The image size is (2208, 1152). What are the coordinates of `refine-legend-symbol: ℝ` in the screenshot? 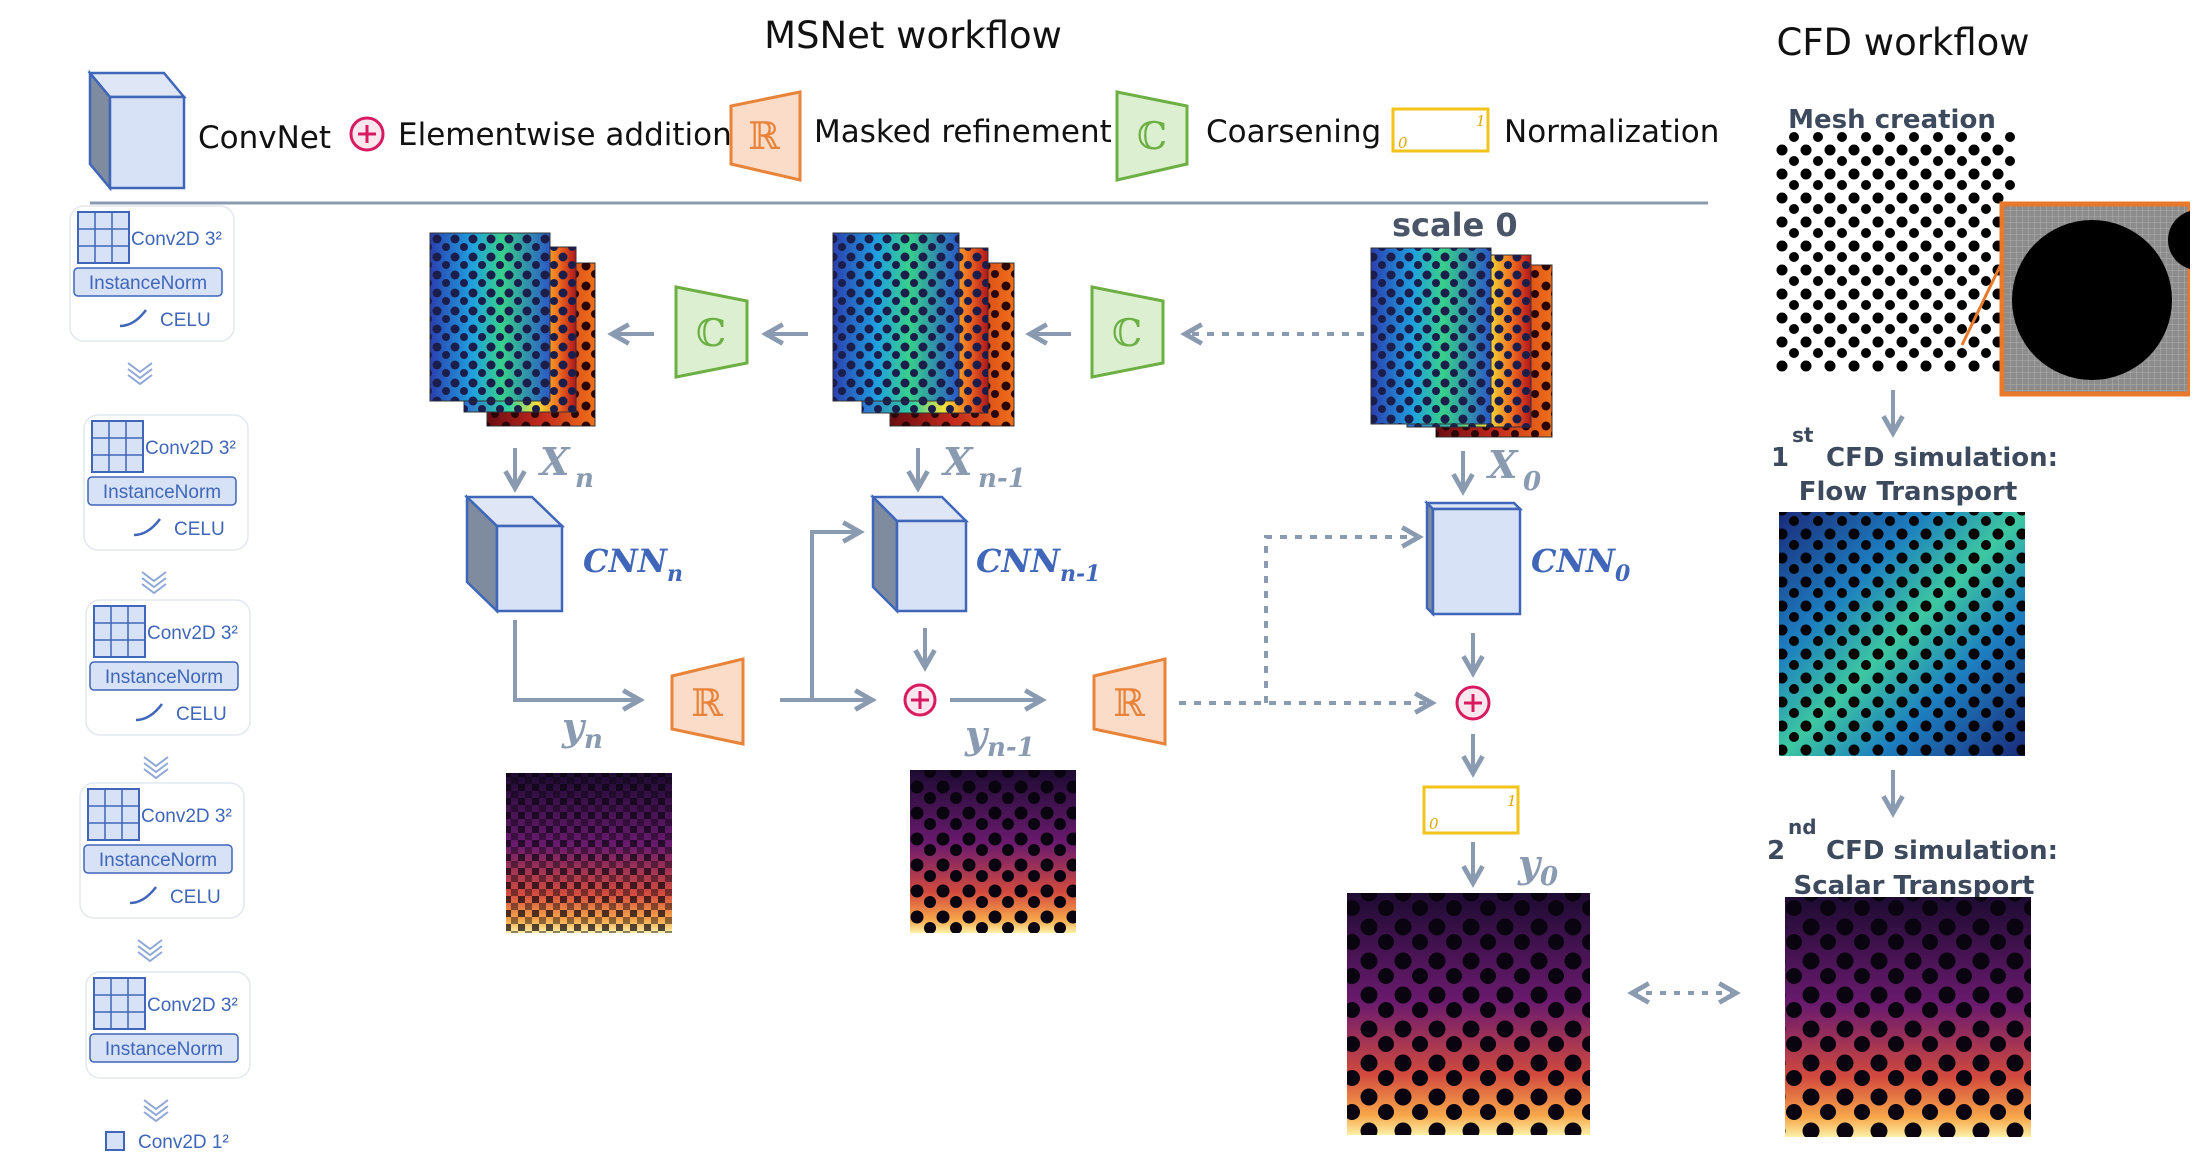 It's located at (764, 136).